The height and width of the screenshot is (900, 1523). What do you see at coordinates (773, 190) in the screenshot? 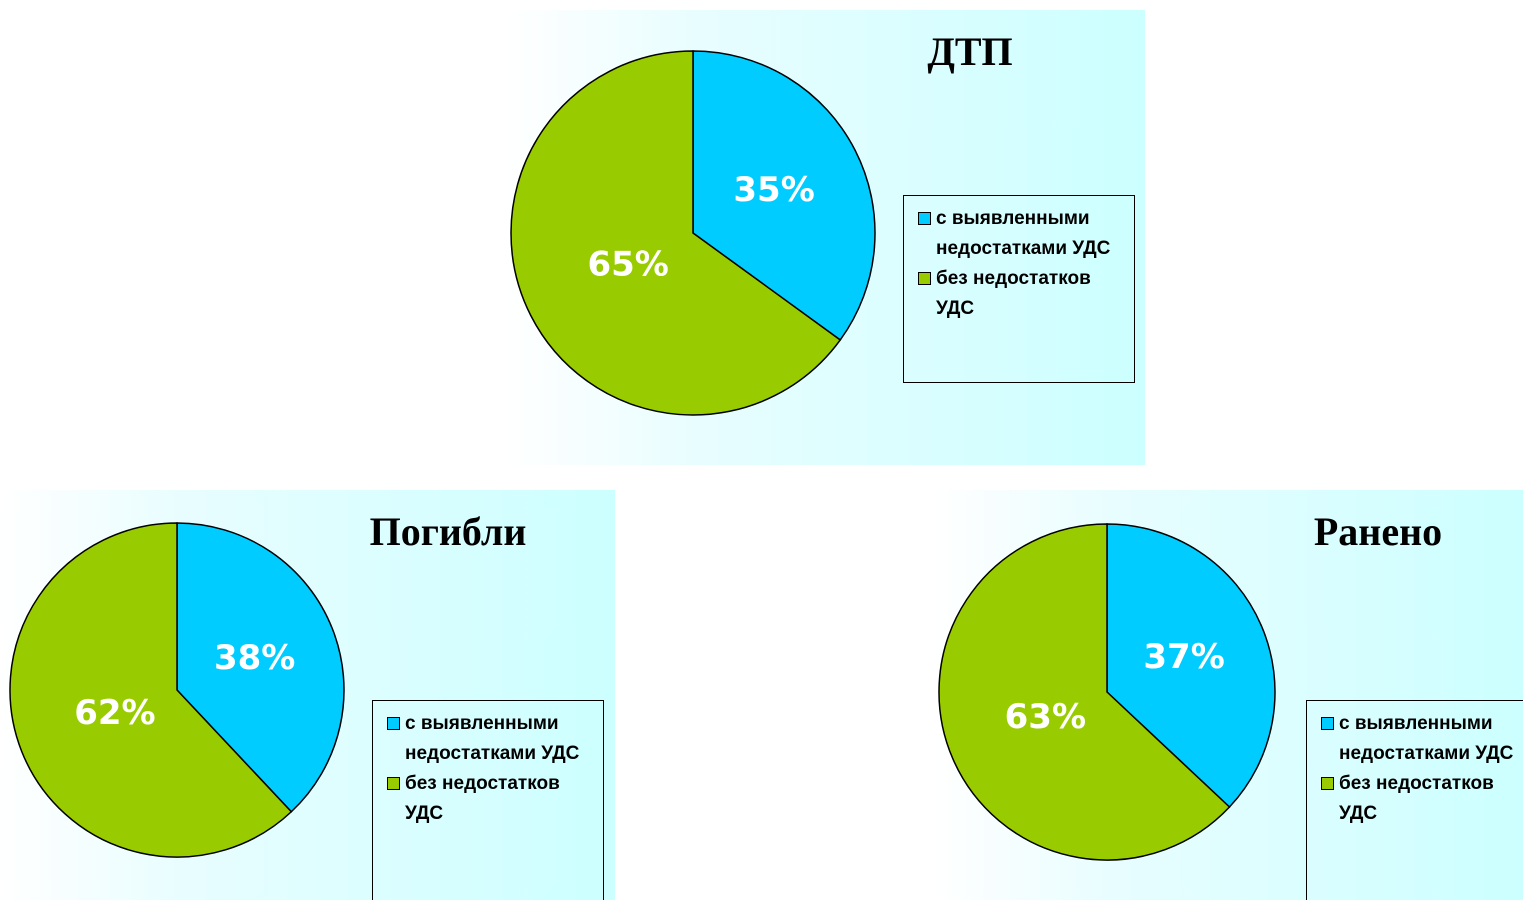
I see `value-label: 35%` at bounding box center [773, 190].